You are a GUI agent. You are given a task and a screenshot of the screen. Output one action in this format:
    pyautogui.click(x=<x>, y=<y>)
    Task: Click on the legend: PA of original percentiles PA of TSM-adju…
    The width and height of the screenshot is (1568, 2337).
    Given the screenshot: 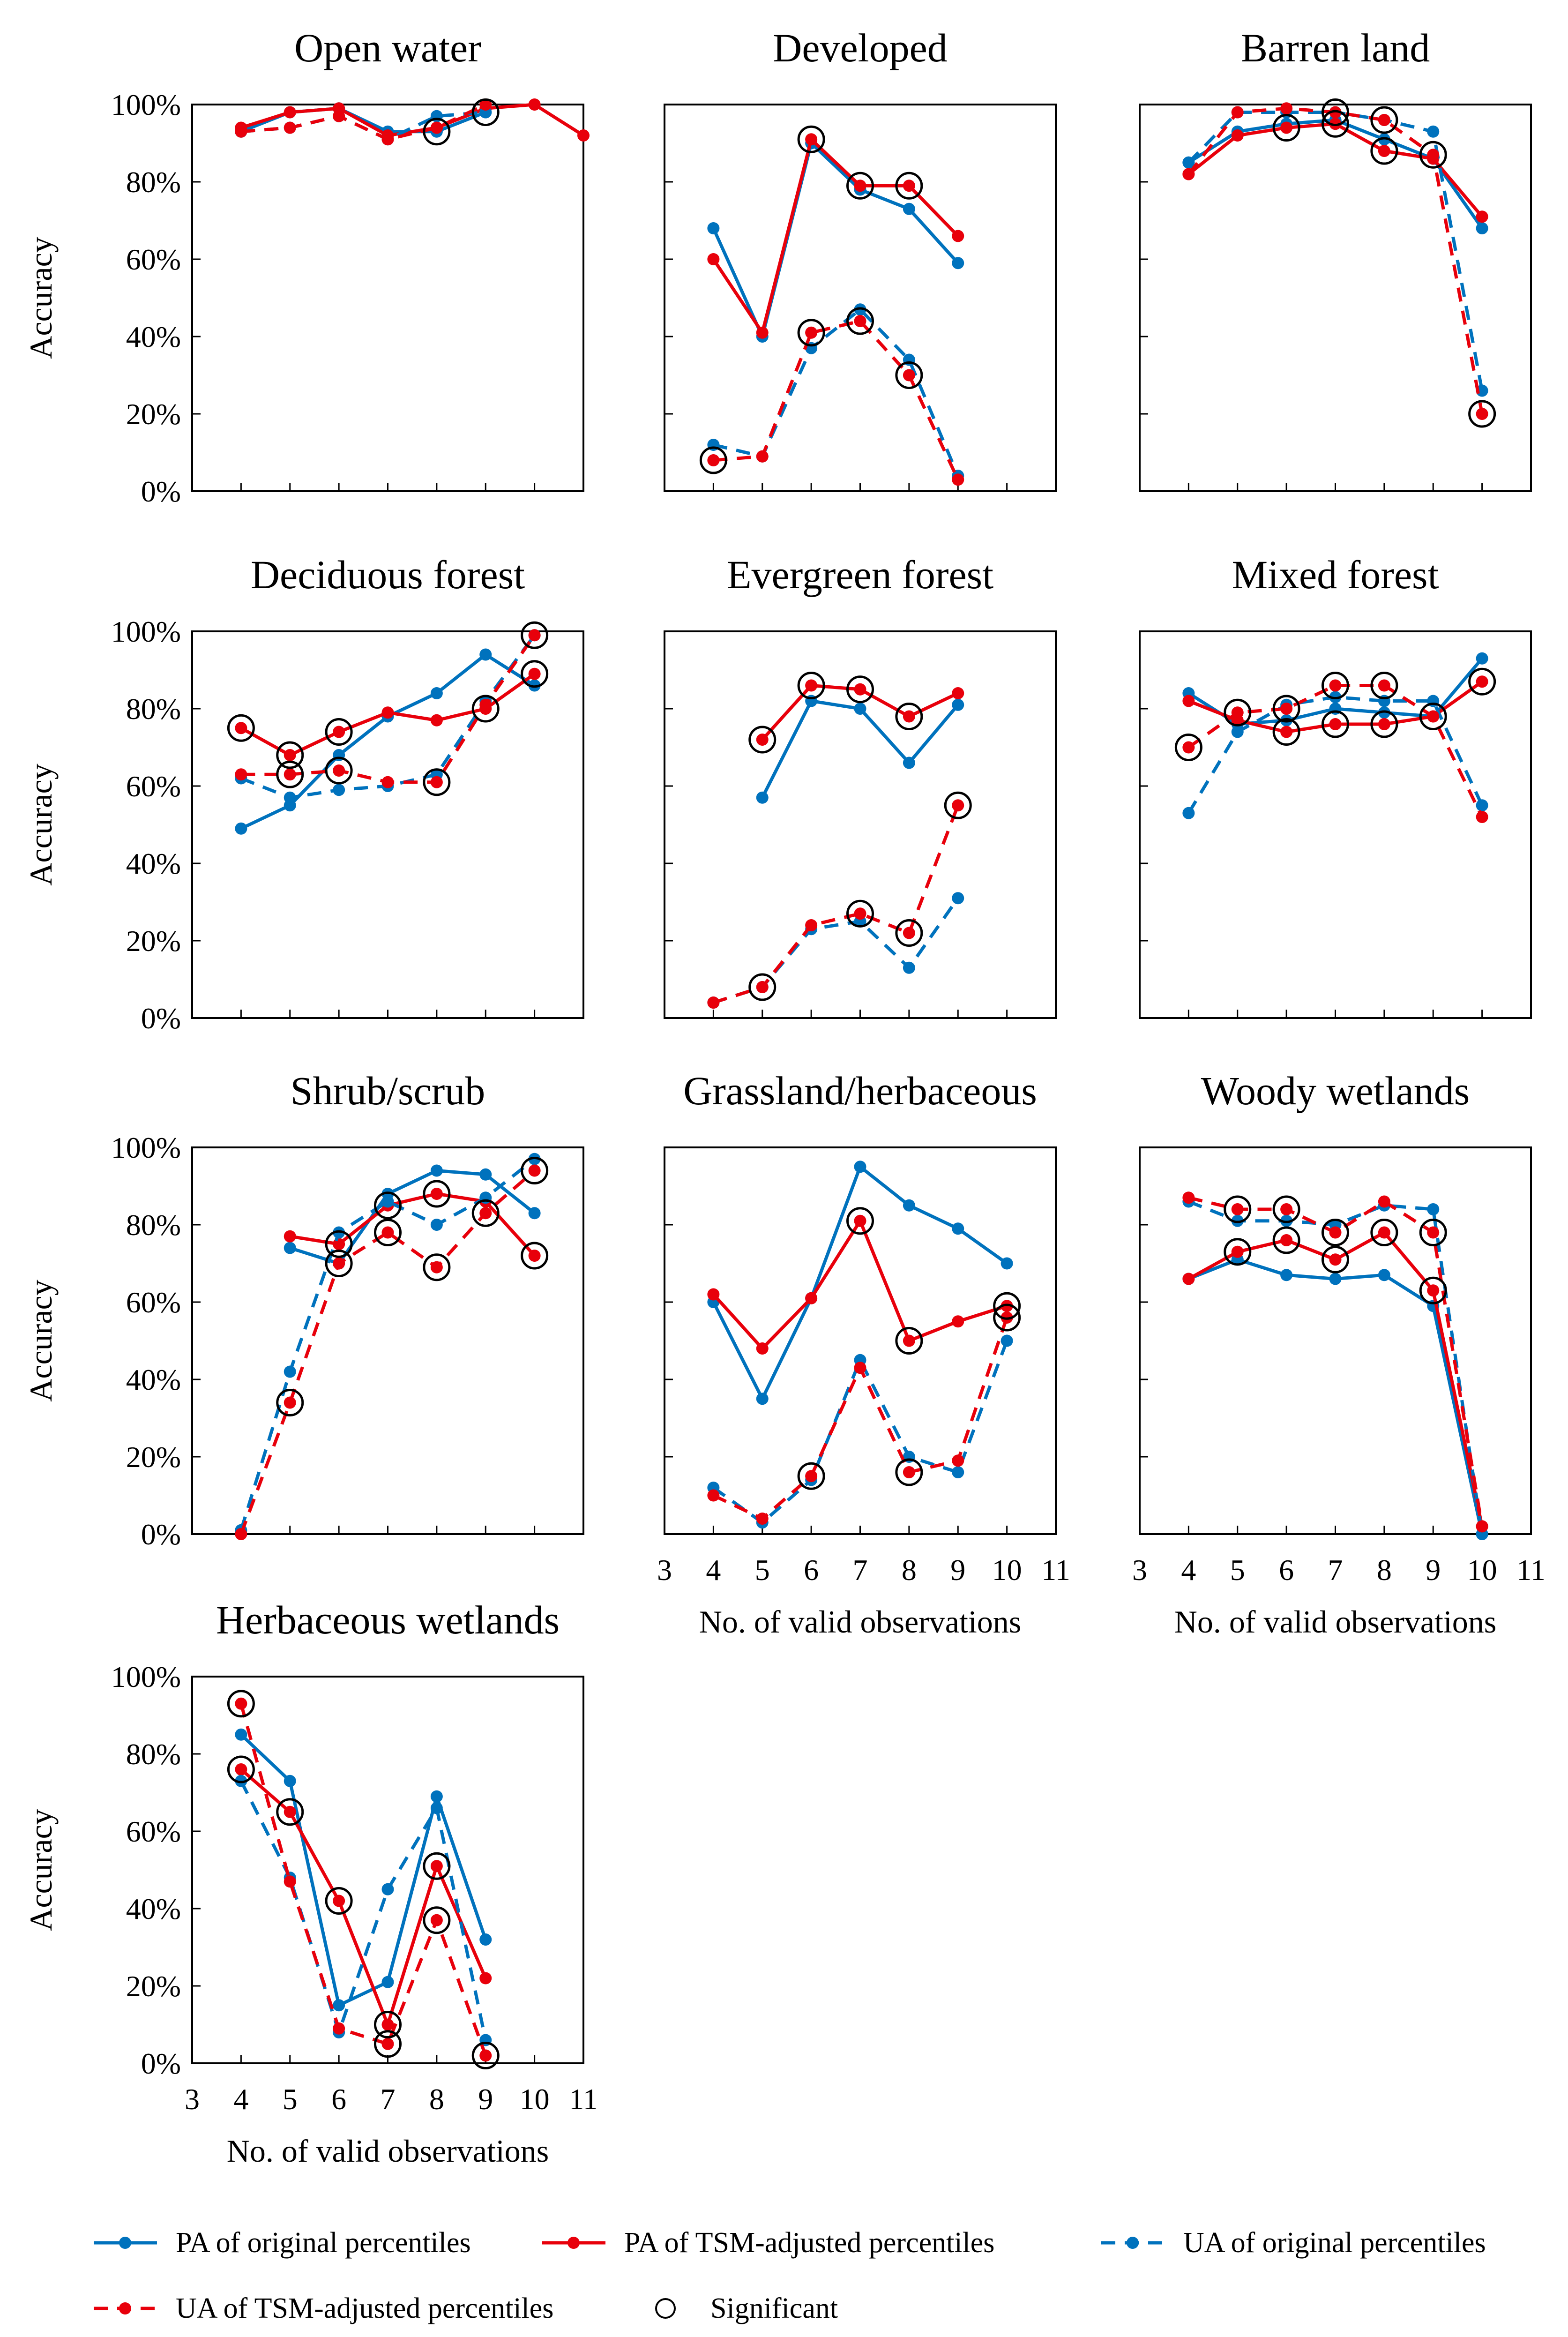 What is the action you would take?
    pyautogui.click(x=790, y=2276)
    